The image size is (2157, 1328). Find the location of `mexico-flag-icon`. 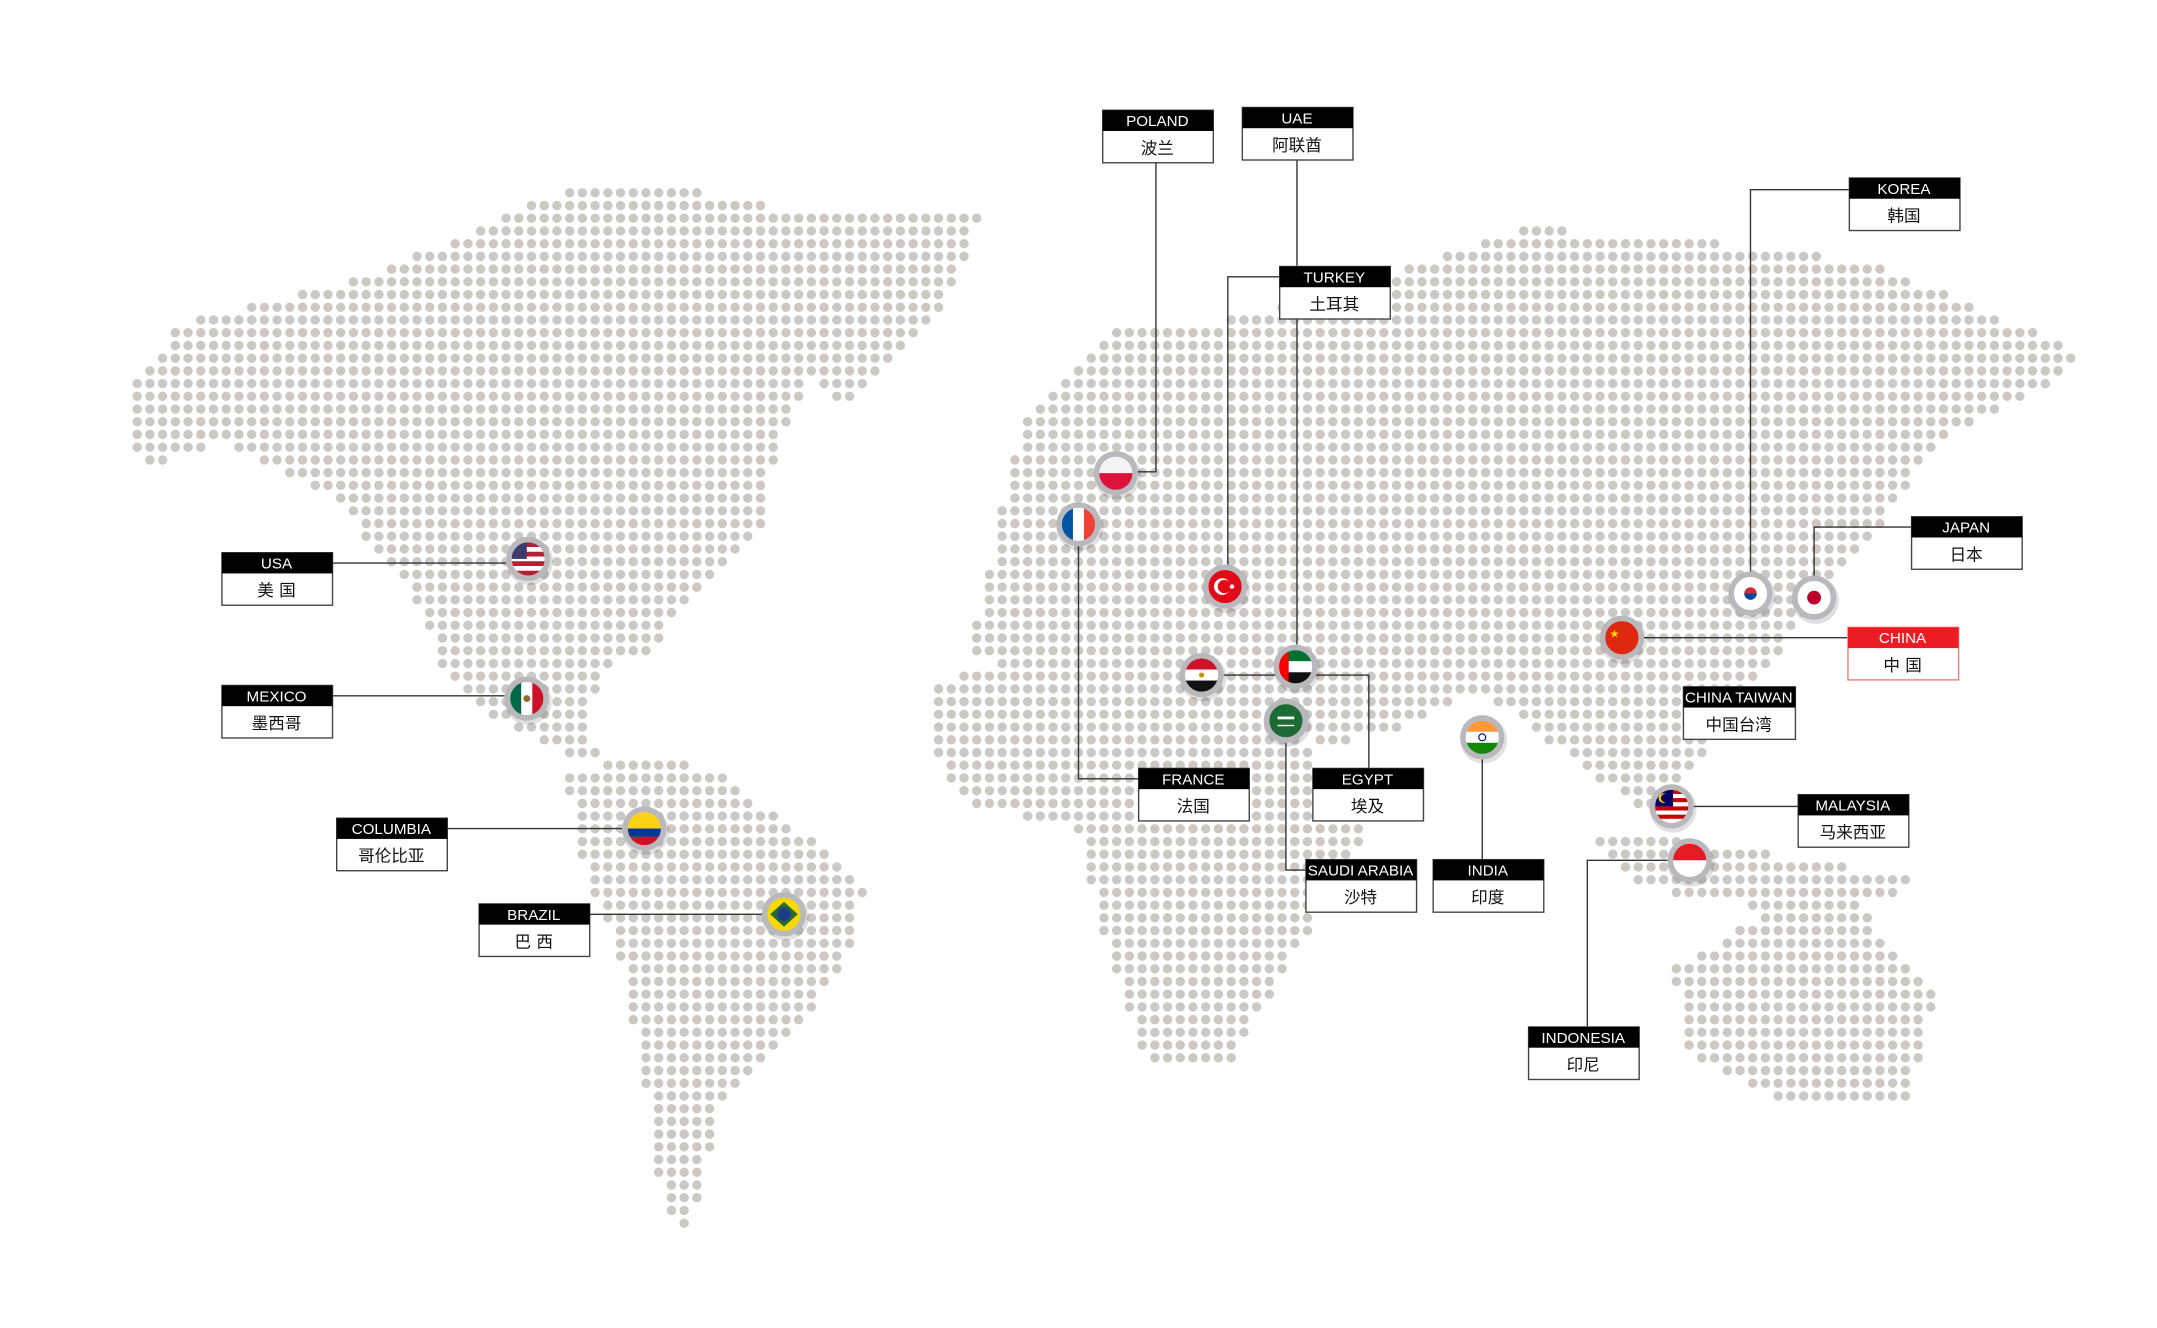

mexico-flag-icon is located at coordinates (528, 700).